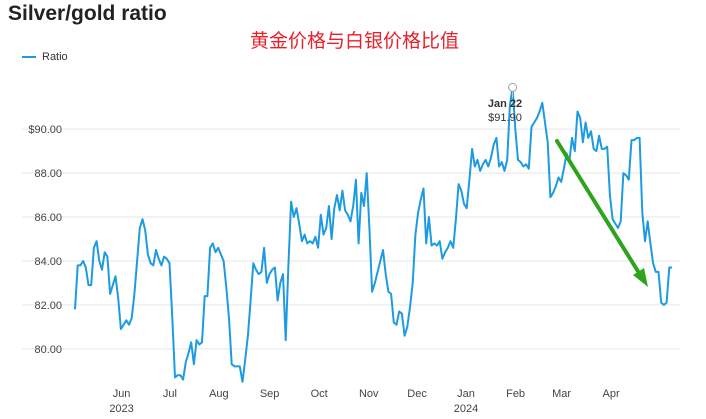  I want to click on hover-marker, so click(513, 87).